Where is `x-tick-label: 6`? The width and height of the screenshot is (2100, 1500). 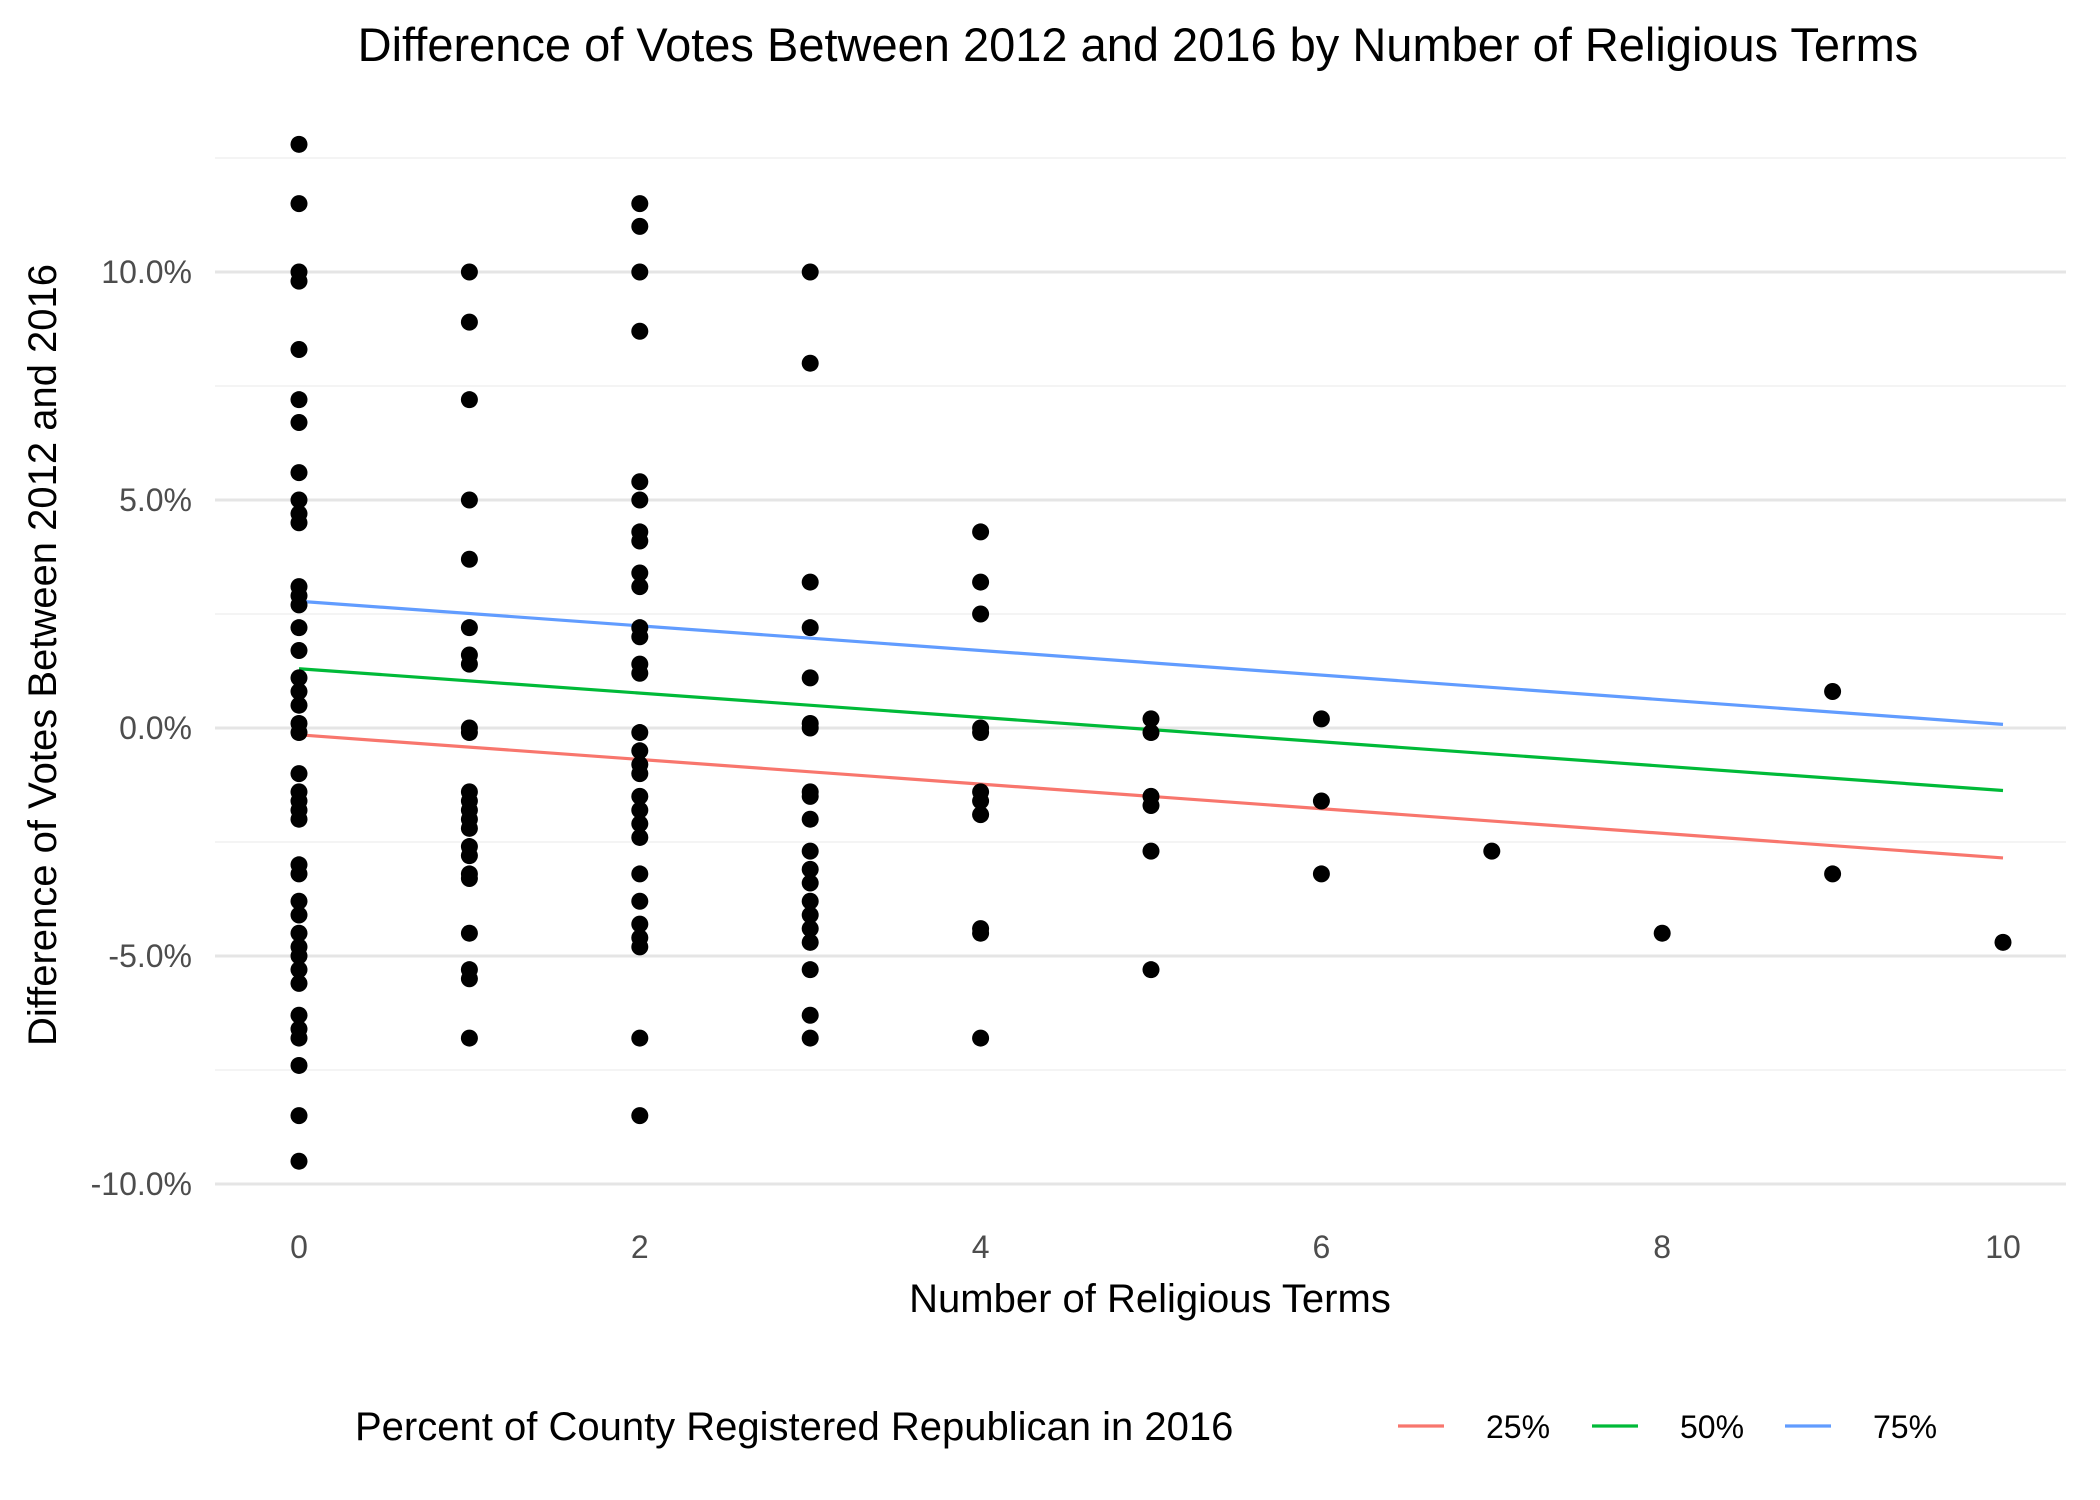 x-tick-label: 6 is located at coordinates (1322, 1247).